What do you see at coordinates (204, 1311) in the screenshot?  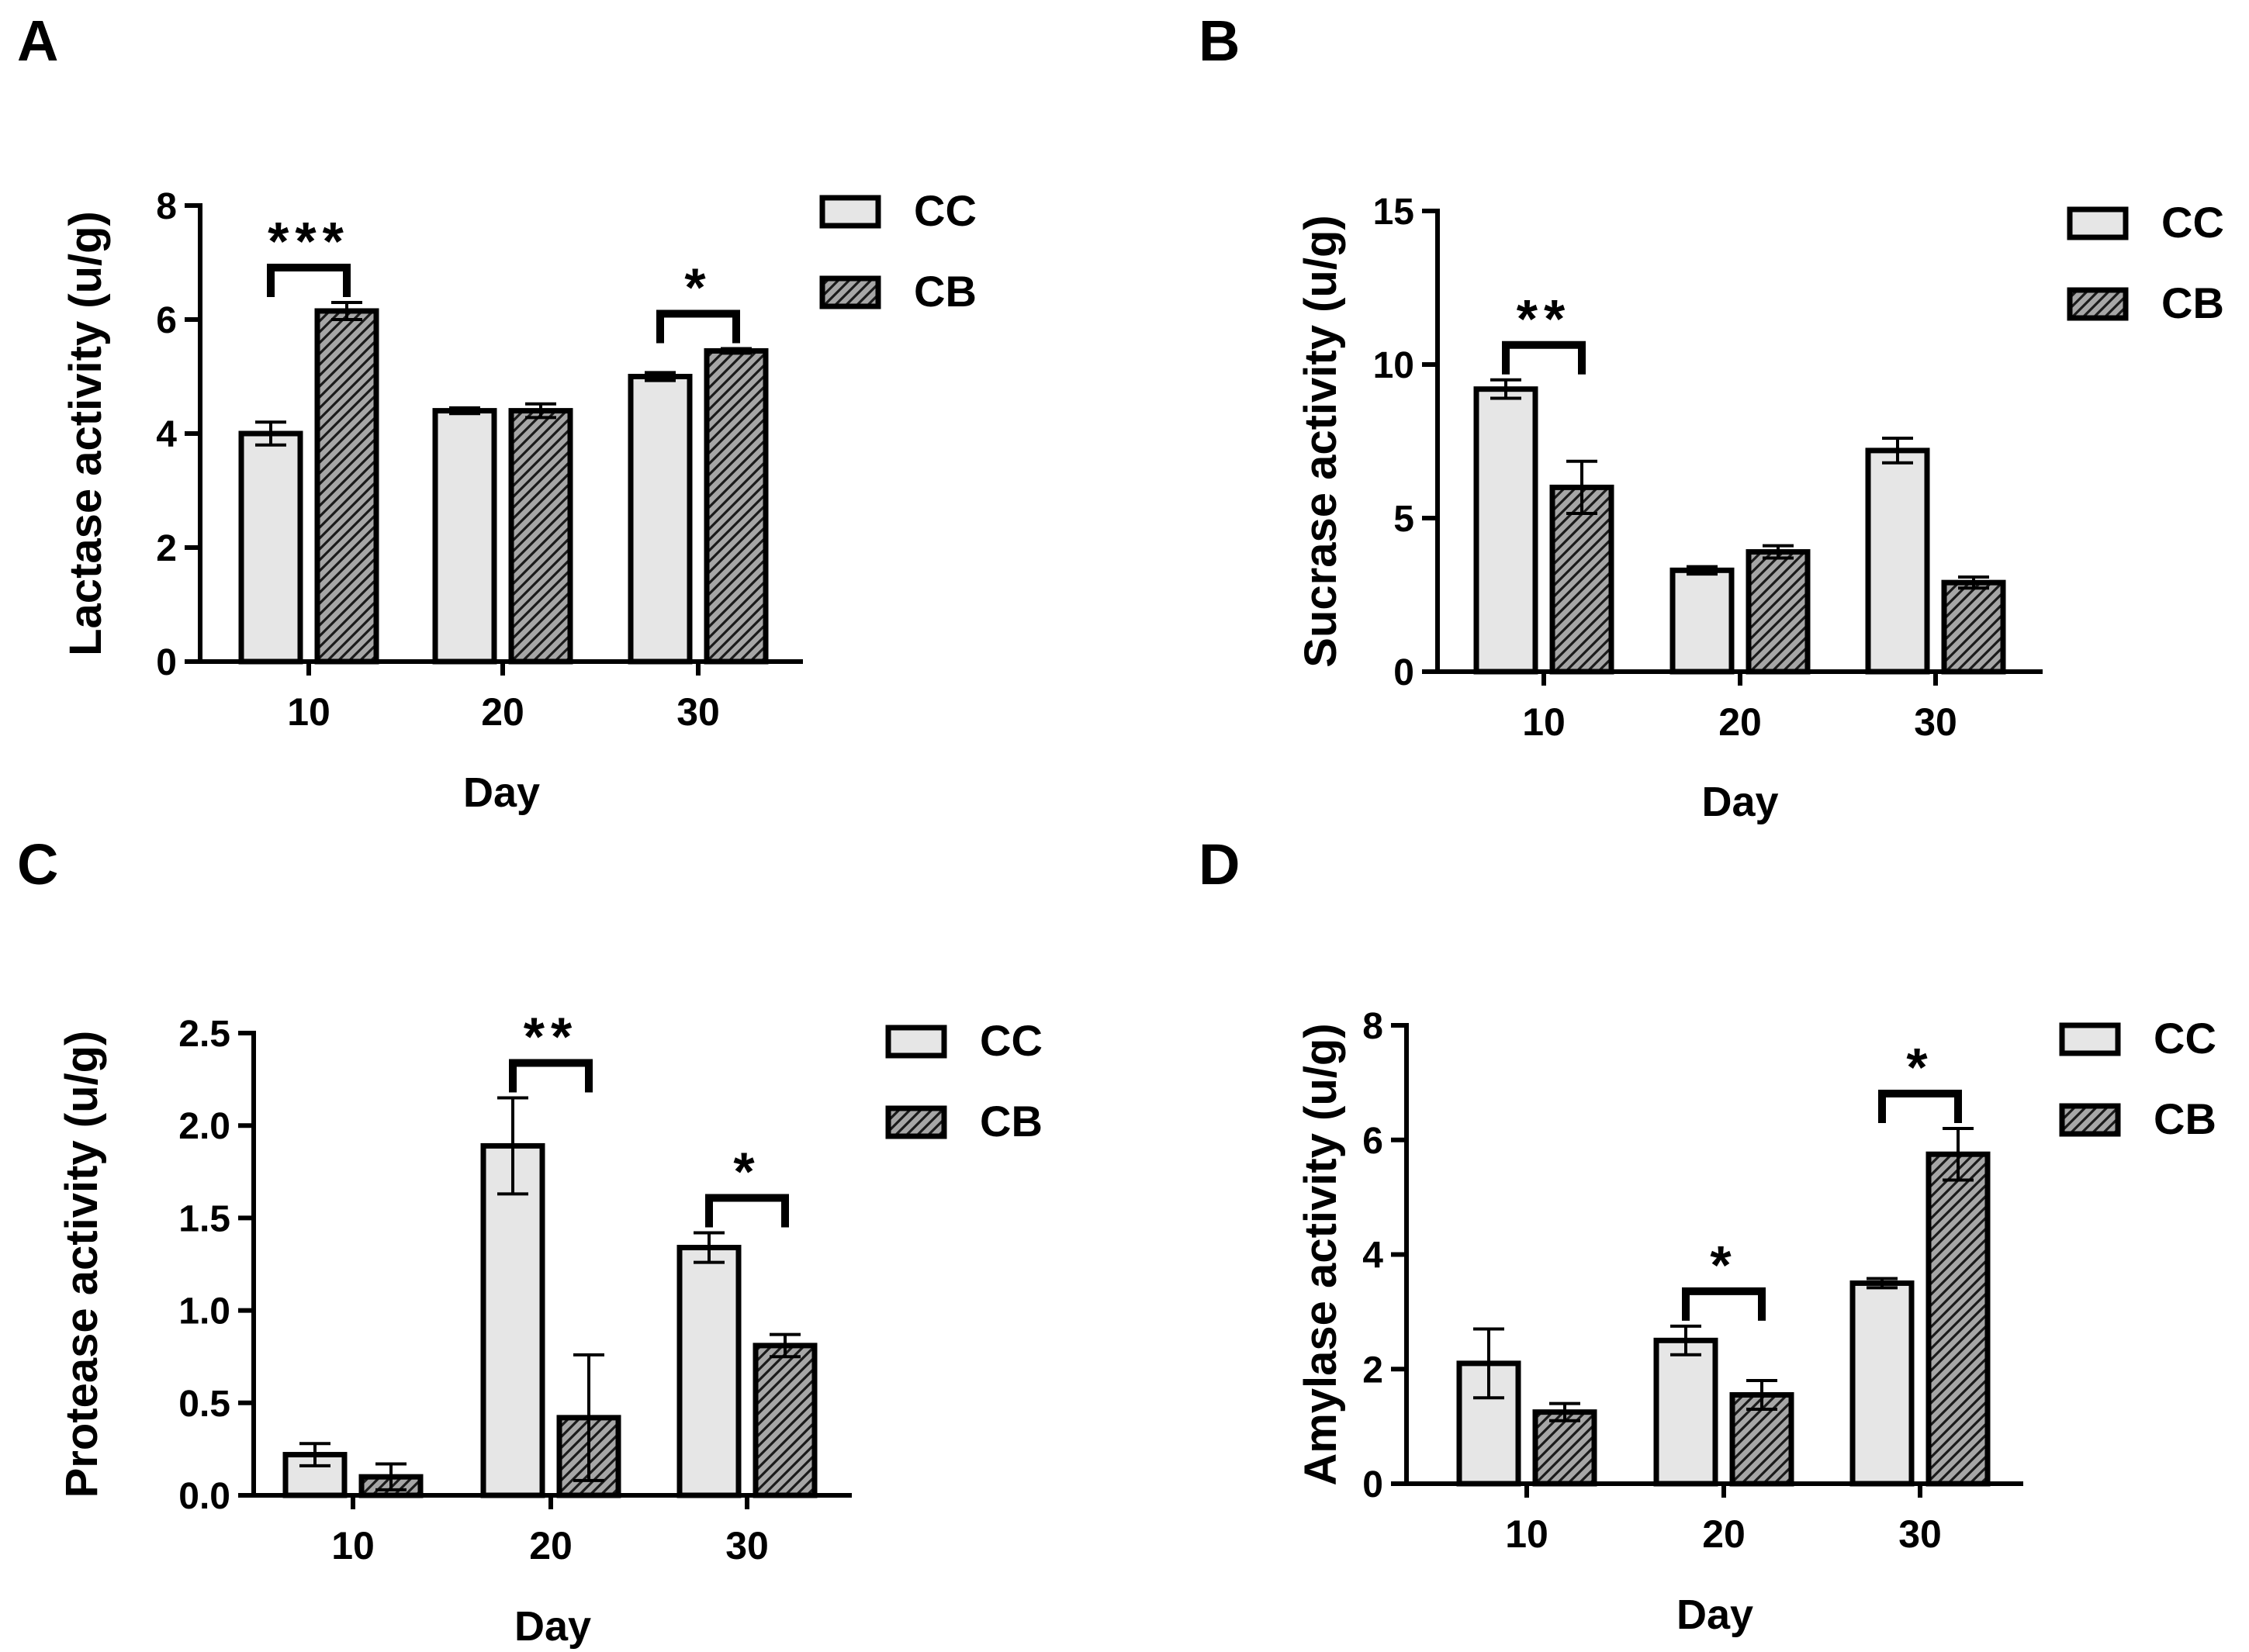 I see `y-tick-label: 1.0` at bounding box center [204, 1311].